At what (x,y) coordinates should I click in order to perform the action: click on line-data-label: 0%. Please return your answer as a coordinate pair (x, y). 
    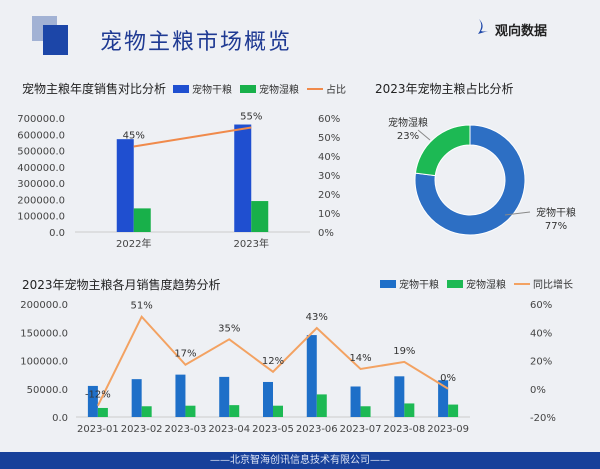
    Looking at the image, I should click on (448, 378).